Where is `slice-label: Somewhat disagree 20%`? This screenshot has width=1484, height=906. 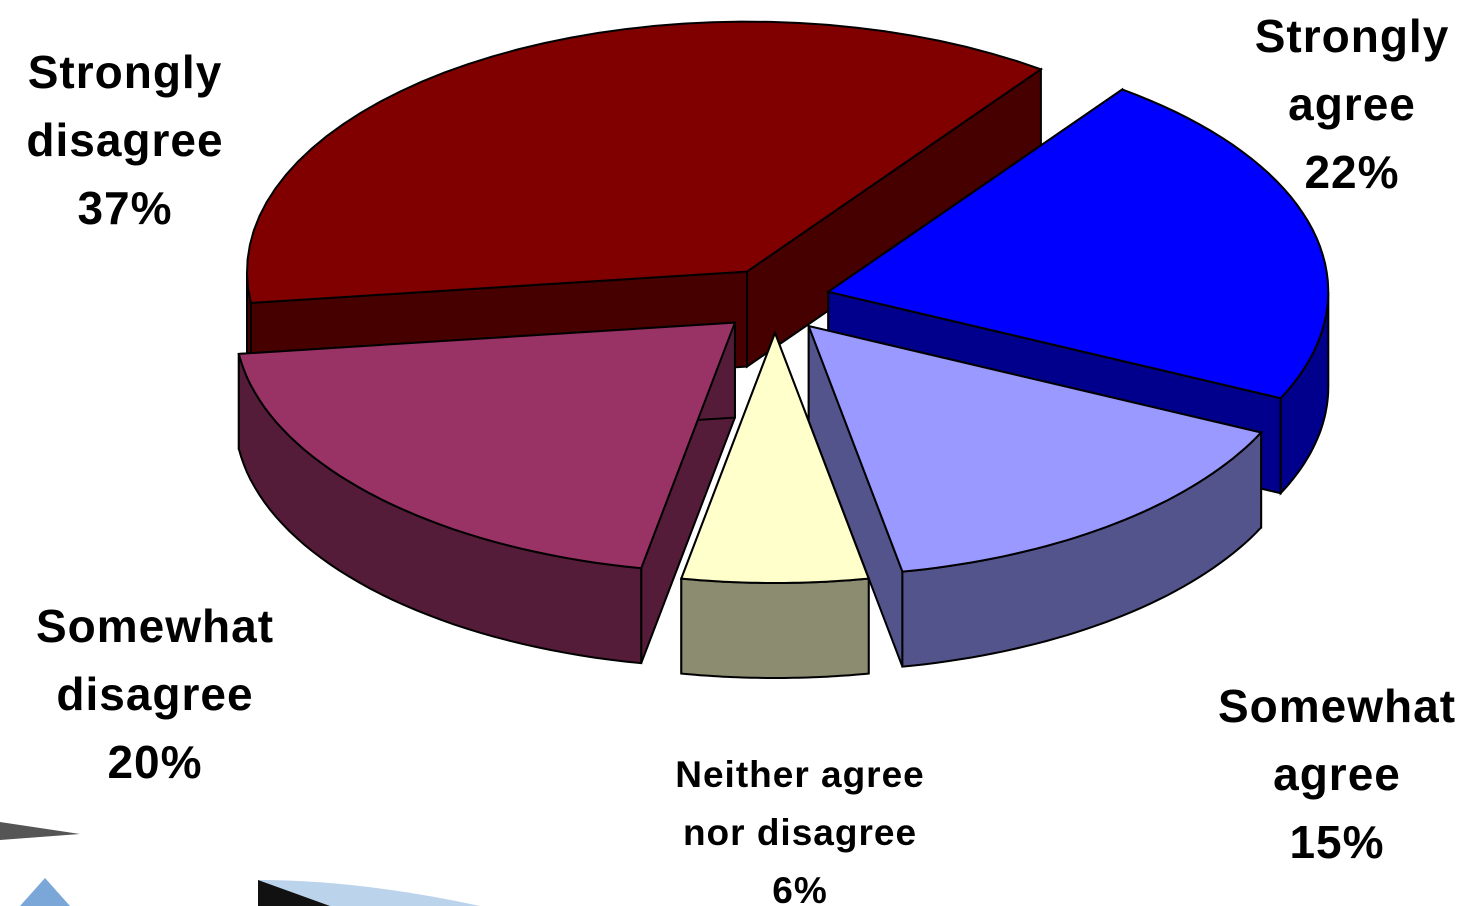 slice-label: Somewhat disagree 20% is located at coordinates (155, 694).